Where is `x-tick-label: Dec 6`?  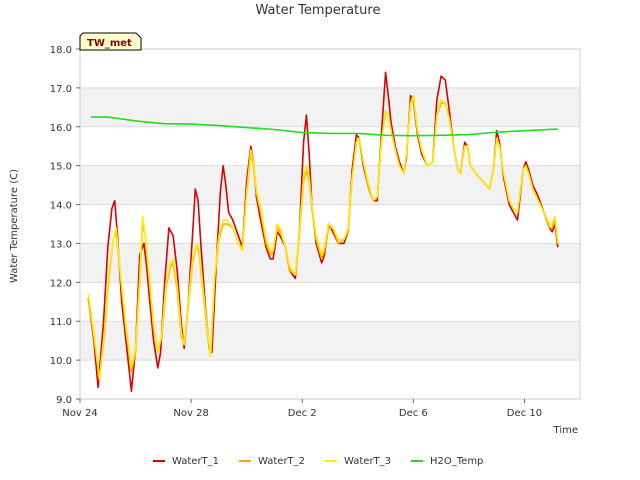 x-tick-label: Dec 6 is located at coordinates (413, 413).